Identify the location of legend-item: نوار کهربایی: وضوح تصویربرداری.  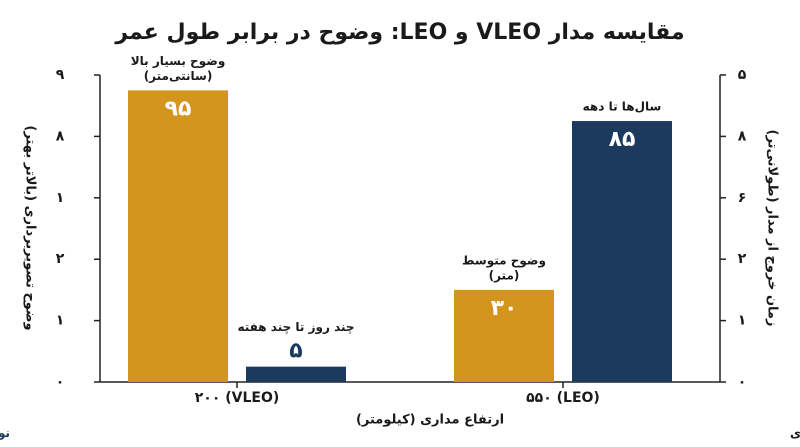
(795, 433).